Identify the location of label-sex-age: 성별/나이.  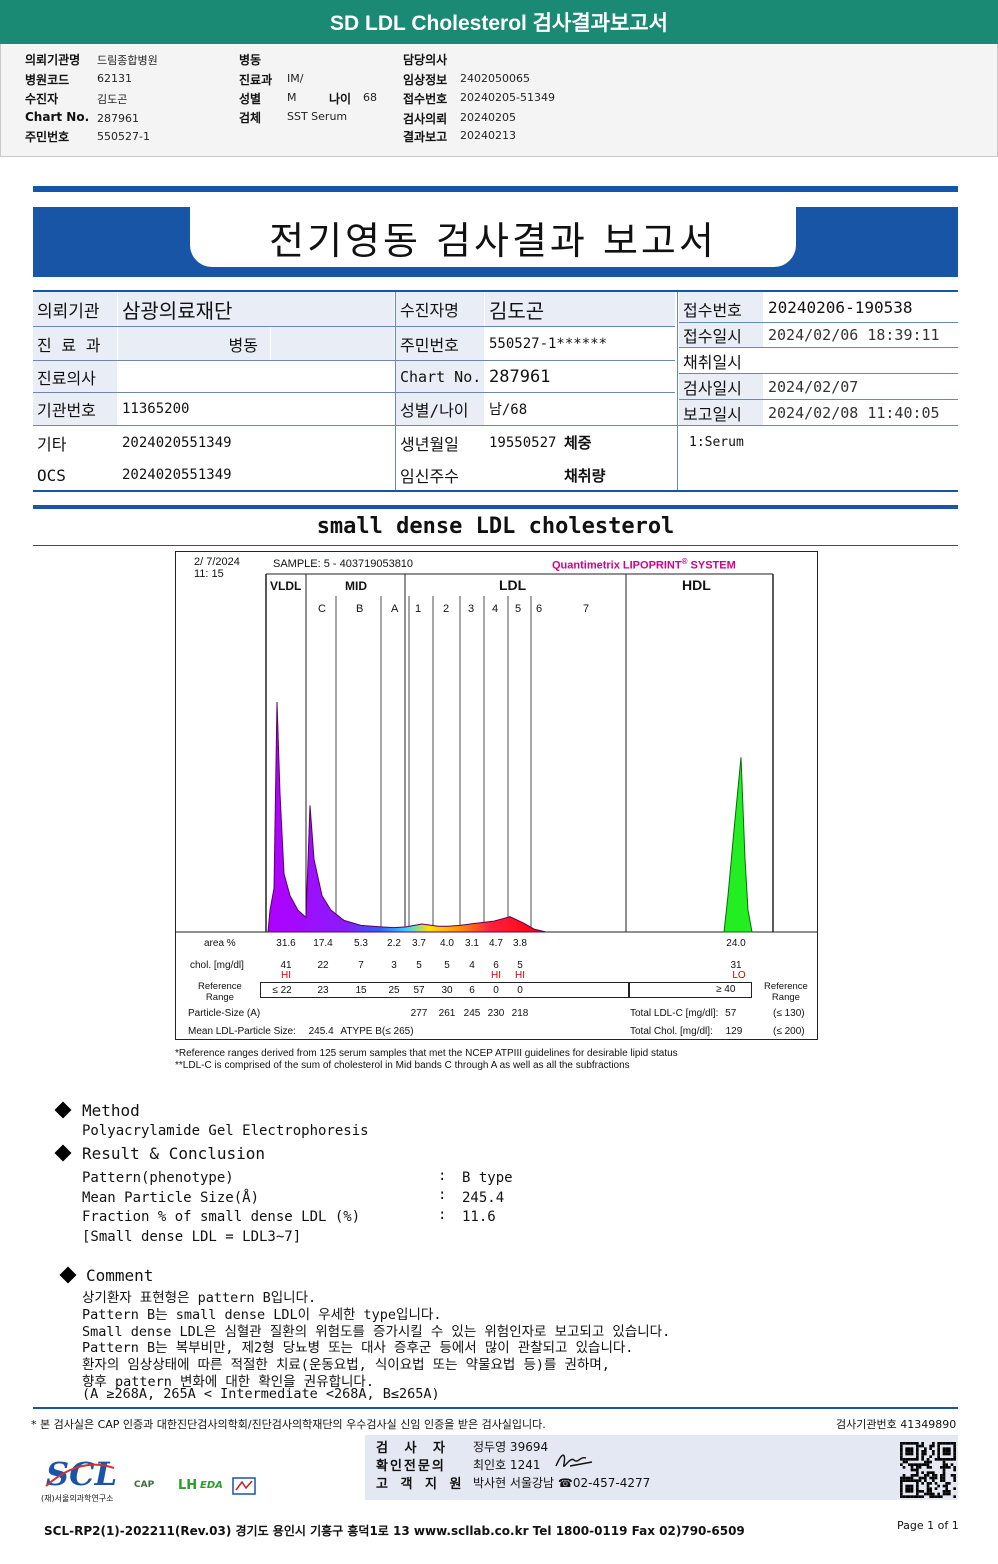
(440, 409).